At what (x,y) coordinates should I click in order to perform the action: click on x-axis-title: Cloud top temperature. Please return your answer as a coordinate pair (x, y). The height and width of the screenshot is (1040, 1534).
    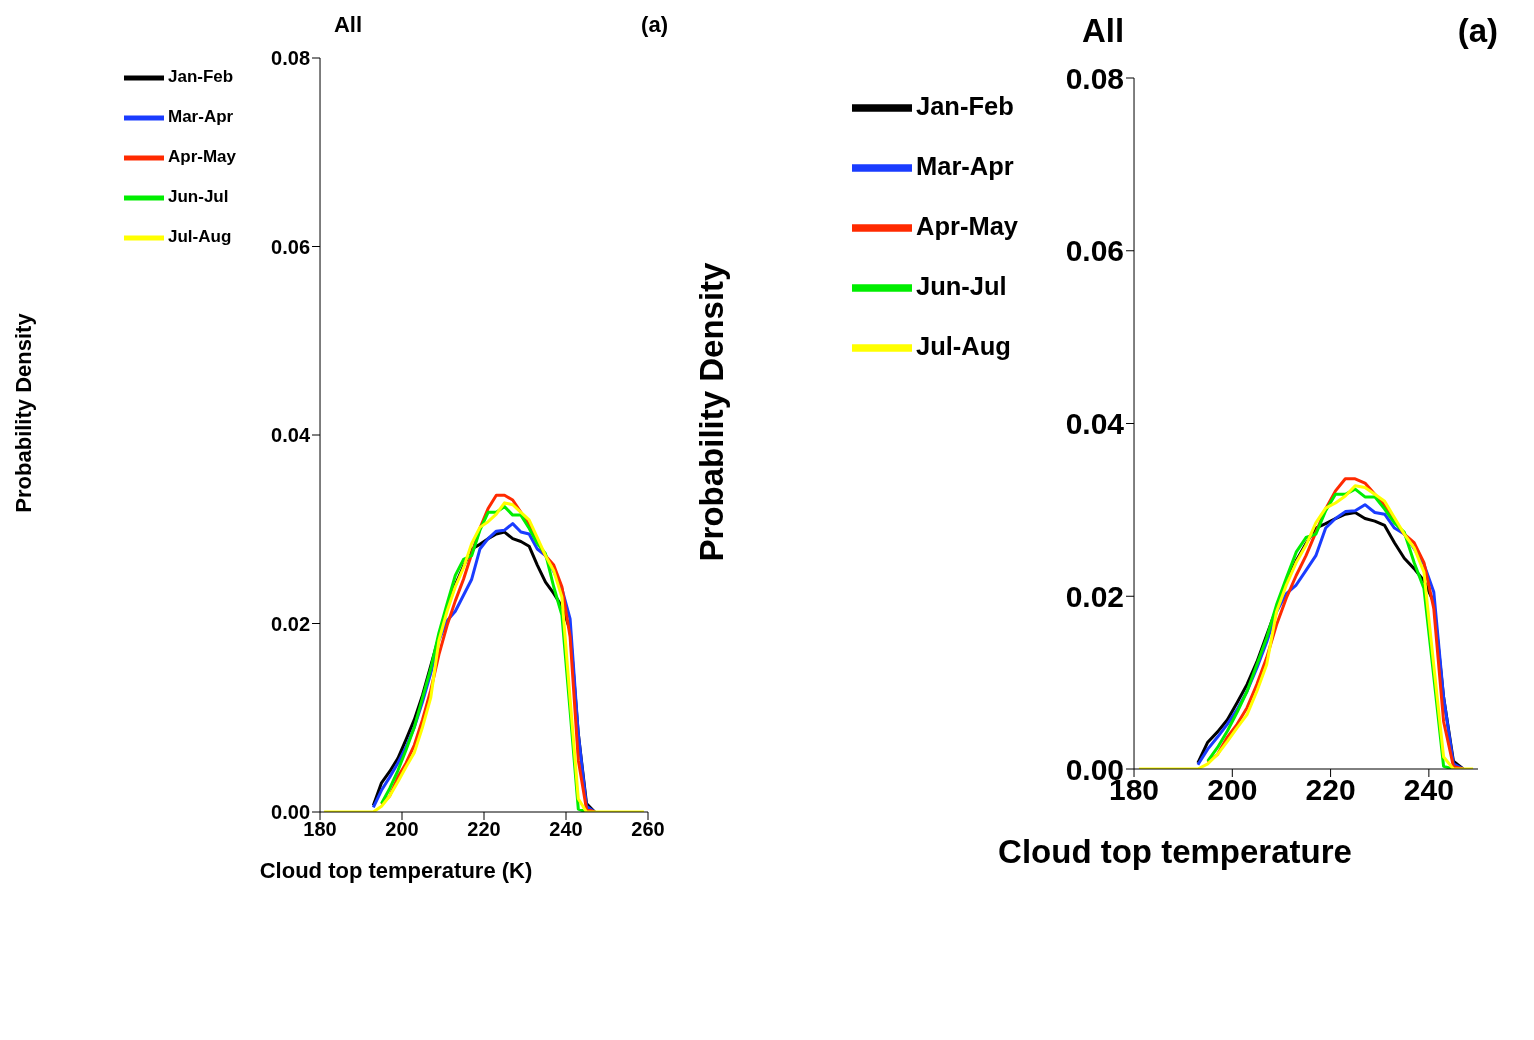
    Looking at the image, I should click on (1175, 852).